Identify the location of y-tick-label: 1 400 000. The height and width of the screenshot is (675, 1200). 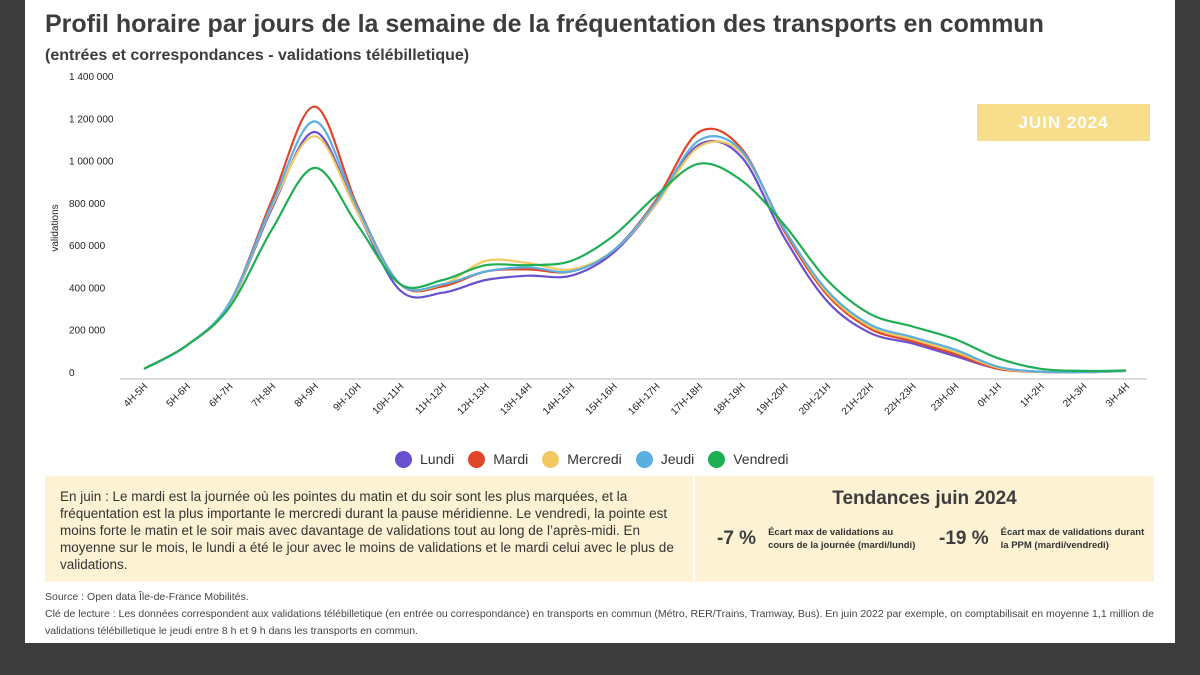
(91, 77).